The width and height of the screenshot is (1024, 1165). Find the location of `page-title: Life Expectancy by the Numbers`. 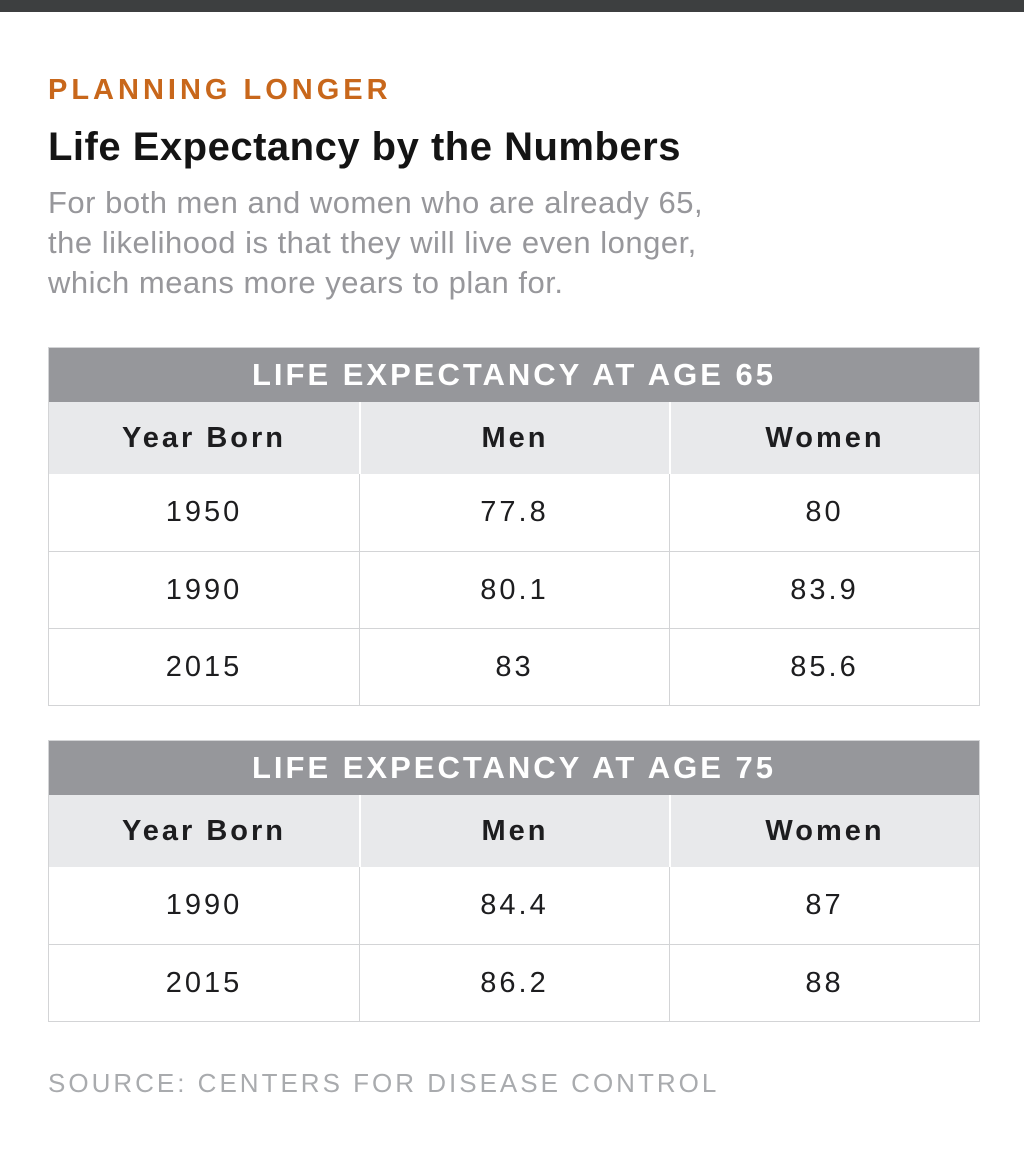

page-title: Life Expectancy by the Numbers is located at coordinates (364, 147).